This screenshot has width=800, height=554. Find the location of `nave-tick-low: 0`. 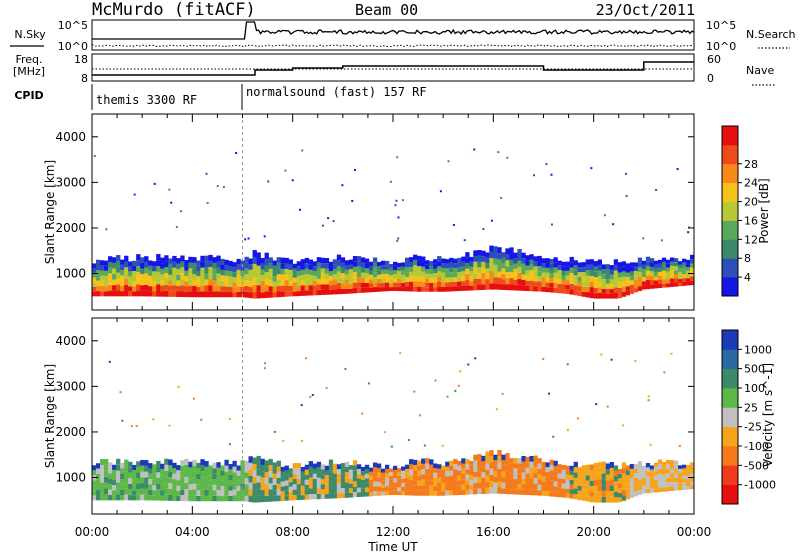

nave-tick-low: 0 is located at coordinates (710, 78).